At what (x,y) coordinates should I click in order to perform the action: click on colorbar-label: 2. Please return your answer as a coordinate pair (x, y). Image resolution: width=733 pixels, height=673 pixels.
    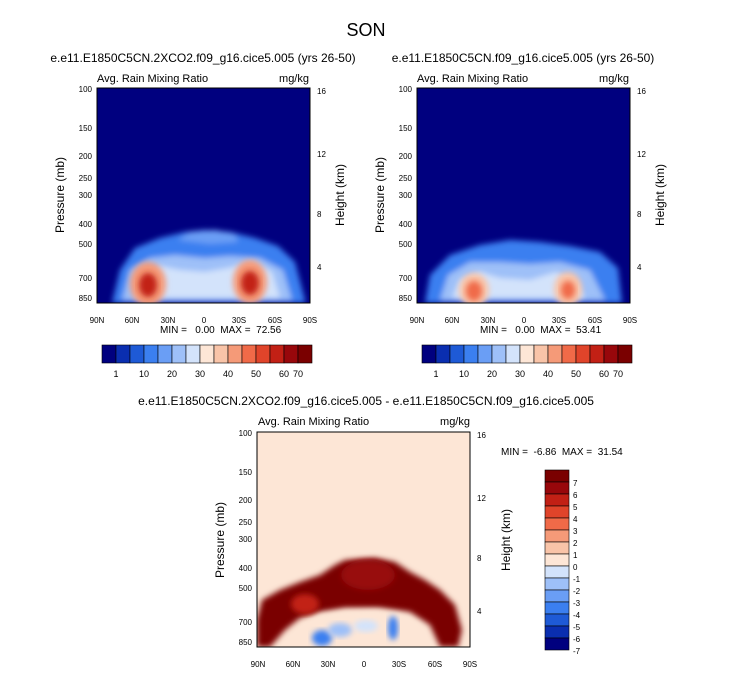
    Looking at the image, I should click on (575, 543).